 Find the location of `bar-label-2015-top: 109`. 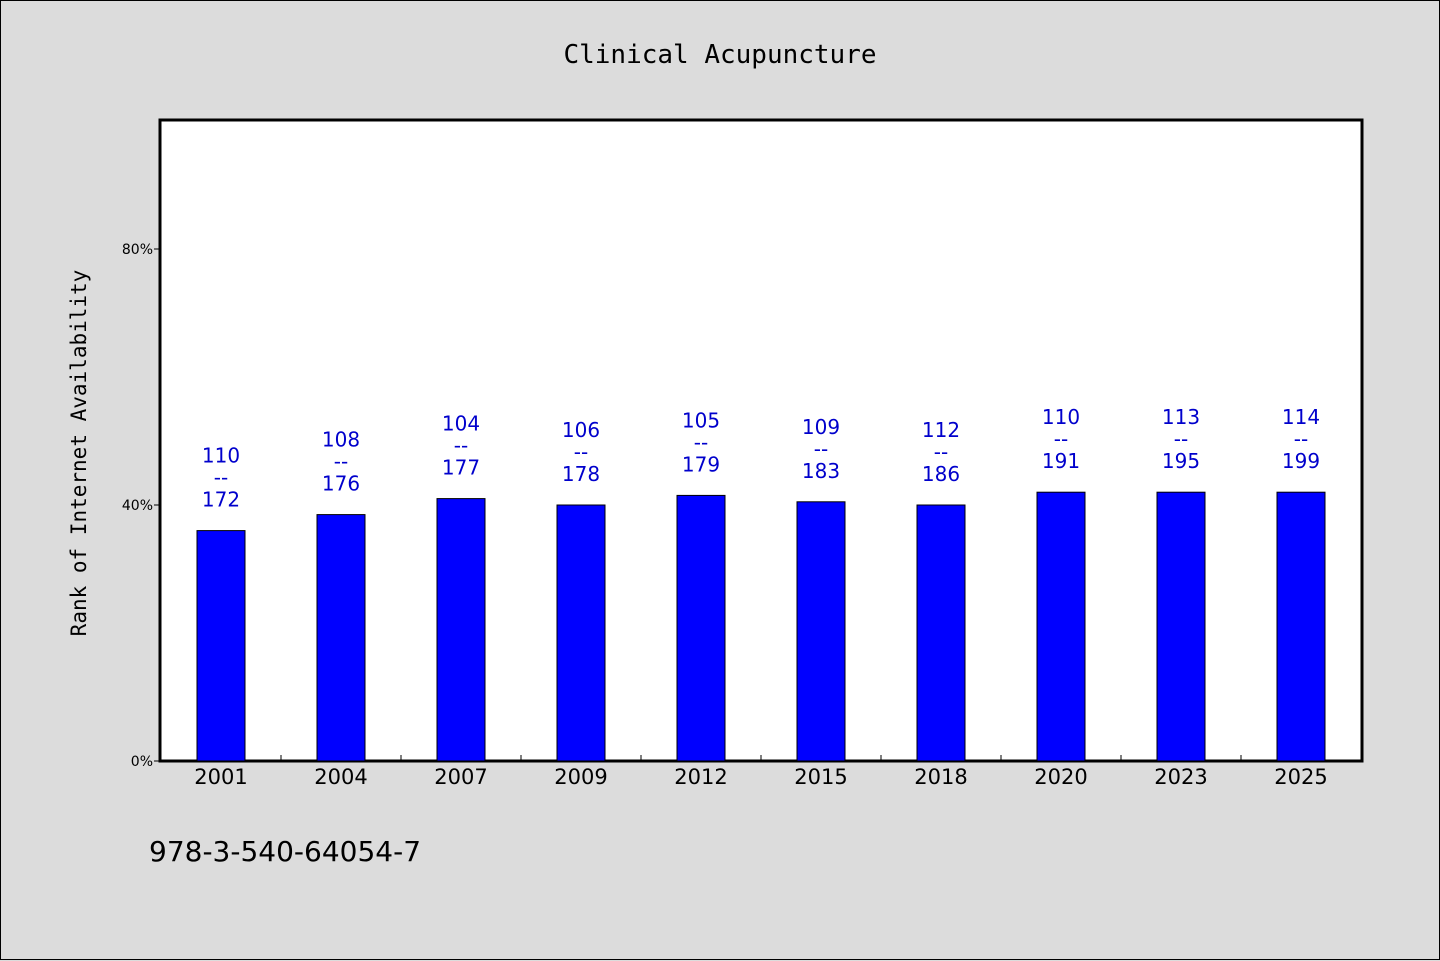

bar-label-2015-top: 109 is located at coordinates (821, 427).